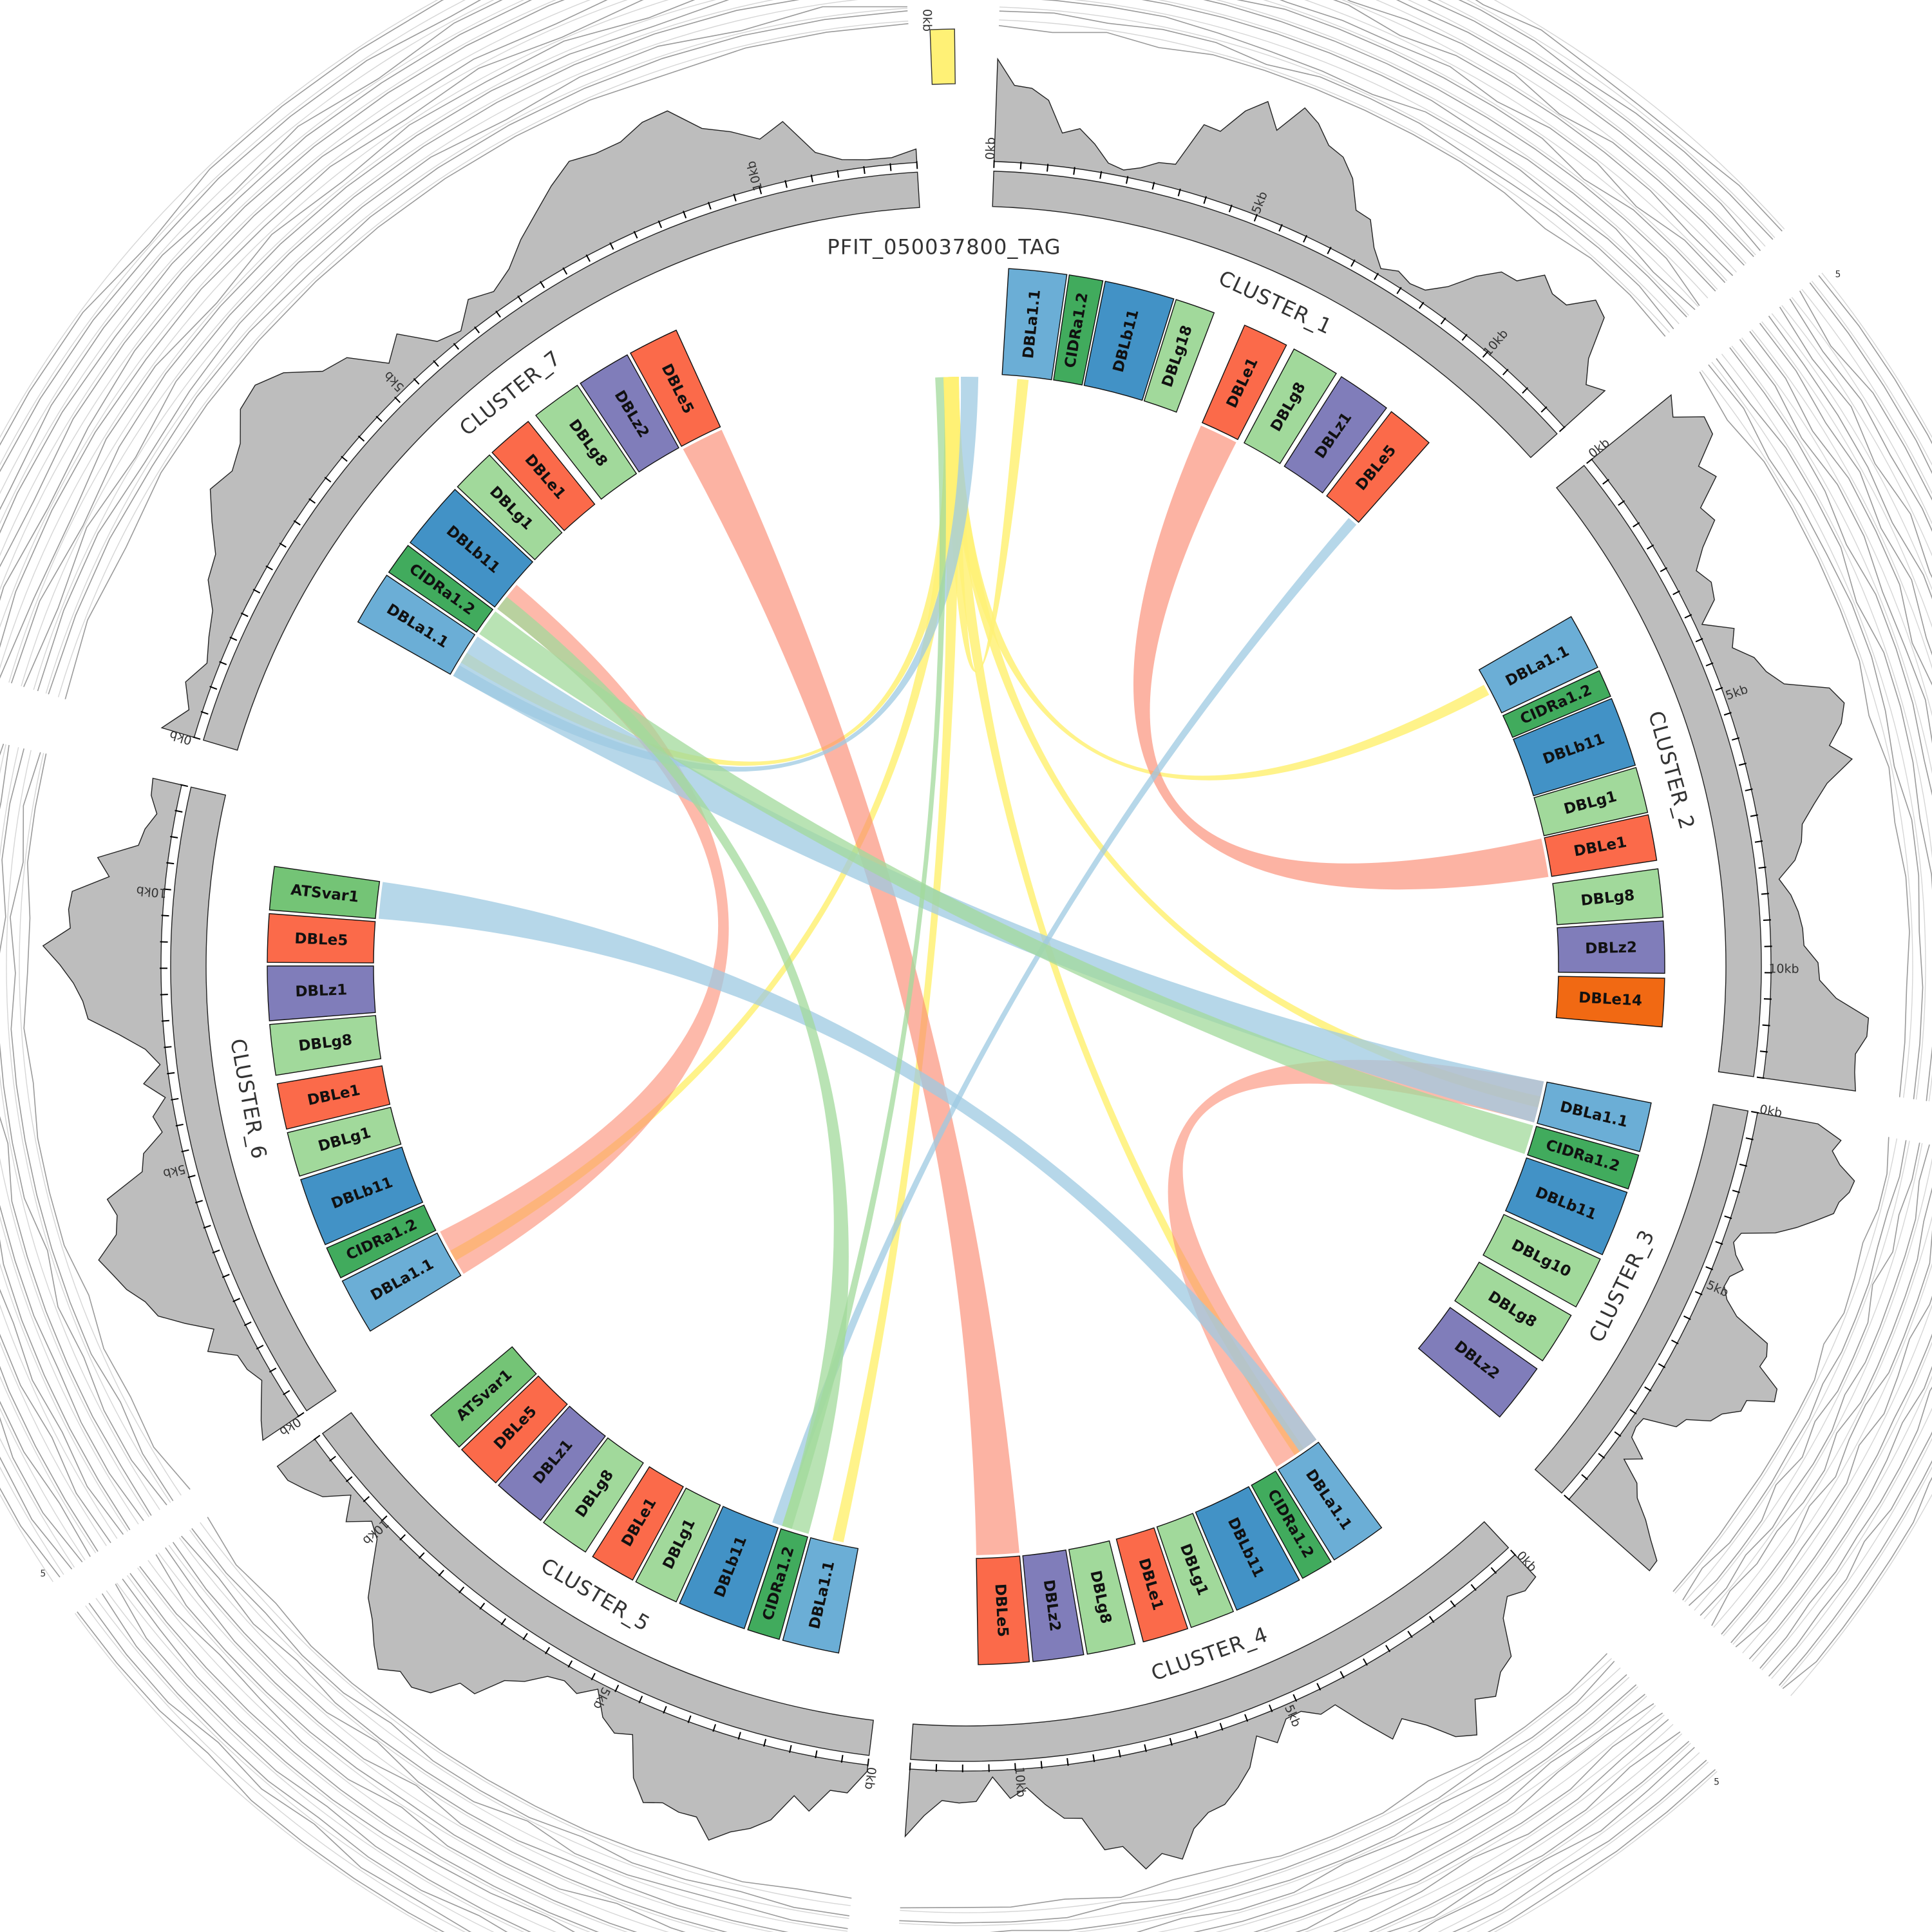 This screenshot has width=1932, height=1932. Describe the element at coordinates (990, 148) in the screenshot. I see `tick-label: 0kb` at that location.